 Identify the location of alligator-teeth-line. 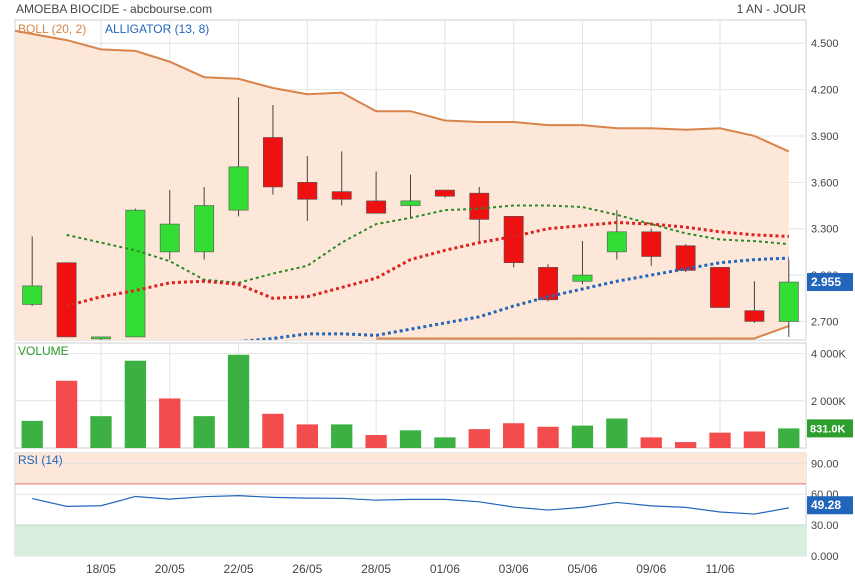
(427, 264).